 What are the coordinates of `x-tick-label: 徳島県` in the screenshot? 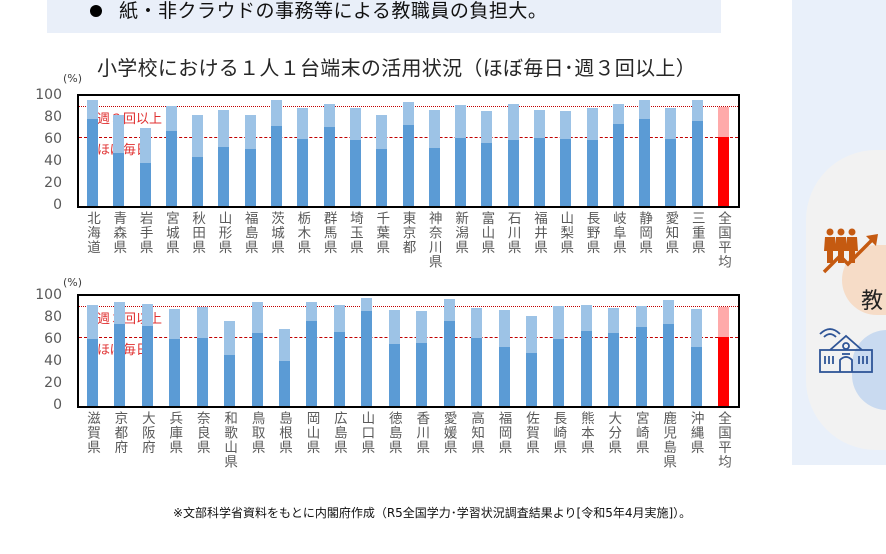 It's located at (393, 433).